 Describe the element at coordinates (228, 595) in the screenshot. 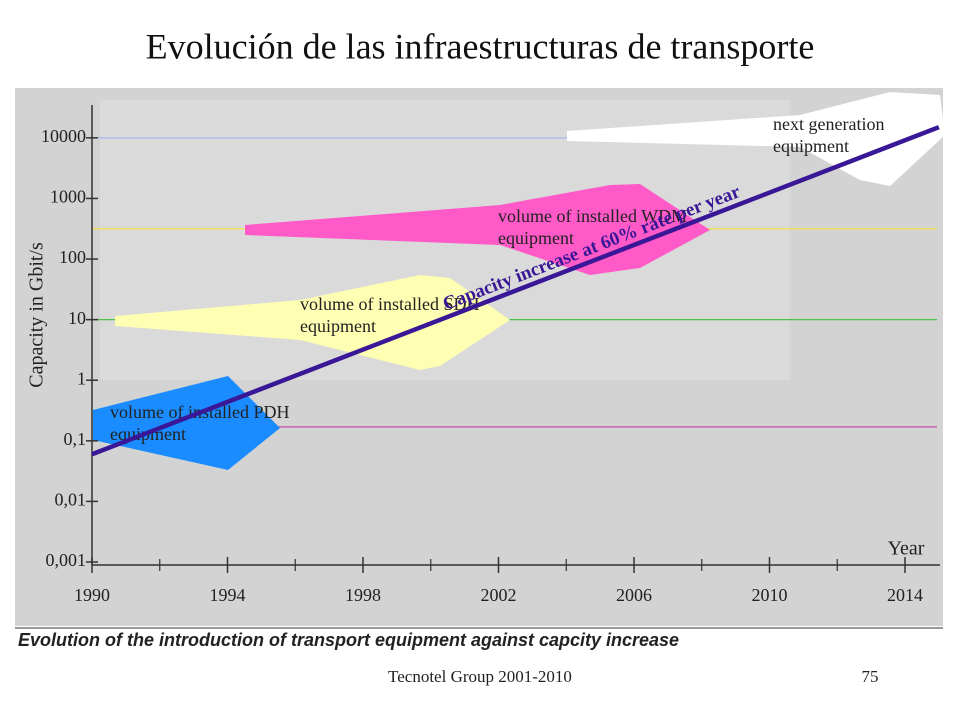

I see `x-tick-label: 1994` at that location.